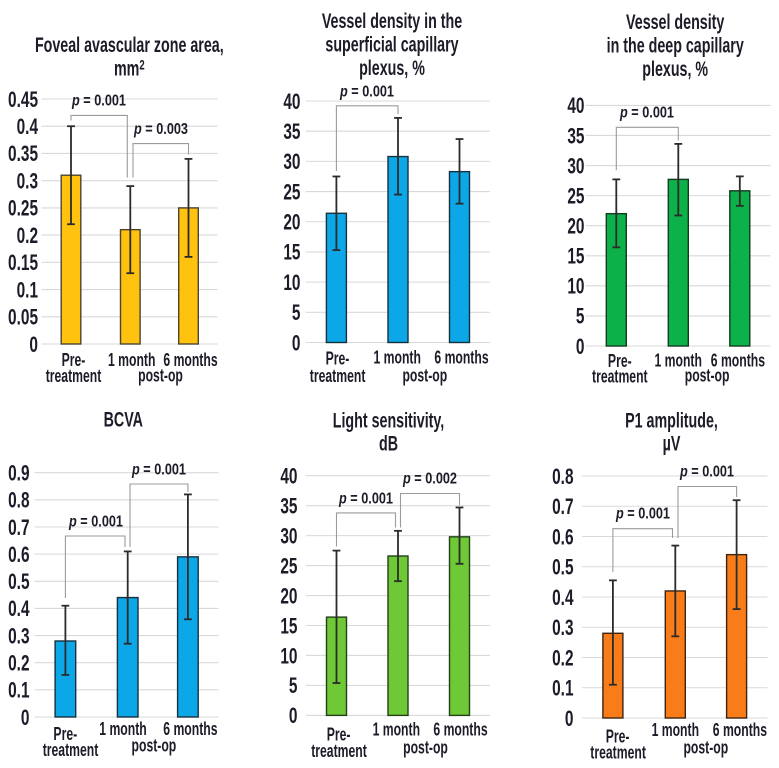 Image resolution: width=779 pixels, height=768 pixels. Describe the element at coordinates (160, 129) in the screenshot. I see `svg-text: p = 0.003` at that location.